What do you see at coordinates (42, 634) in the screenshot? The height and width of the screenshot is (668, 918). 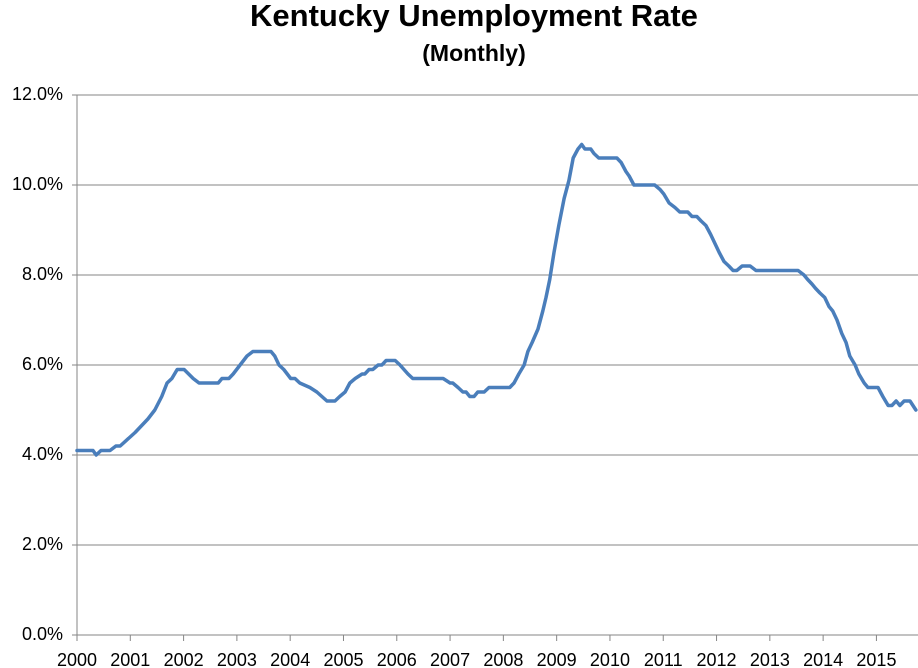 I see `y-tick-label: 0.0%` at bounding box center [42, 634].